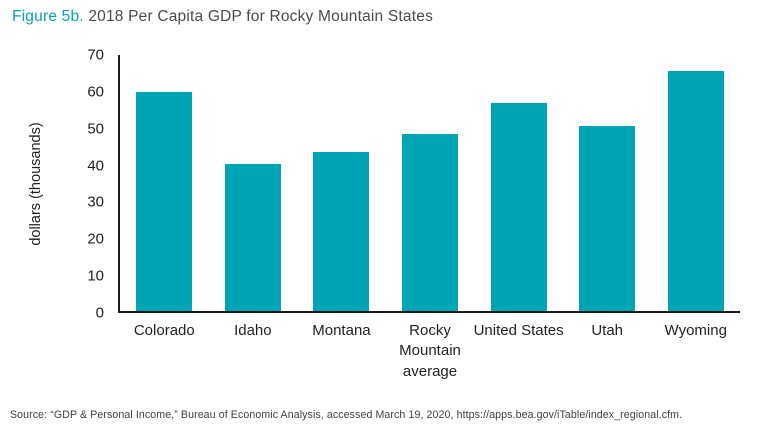  What do you see at coordinates (695, 330) in the screenshot?
I see `x-tick-label: Wyoming` at bounding box center [695, 330].